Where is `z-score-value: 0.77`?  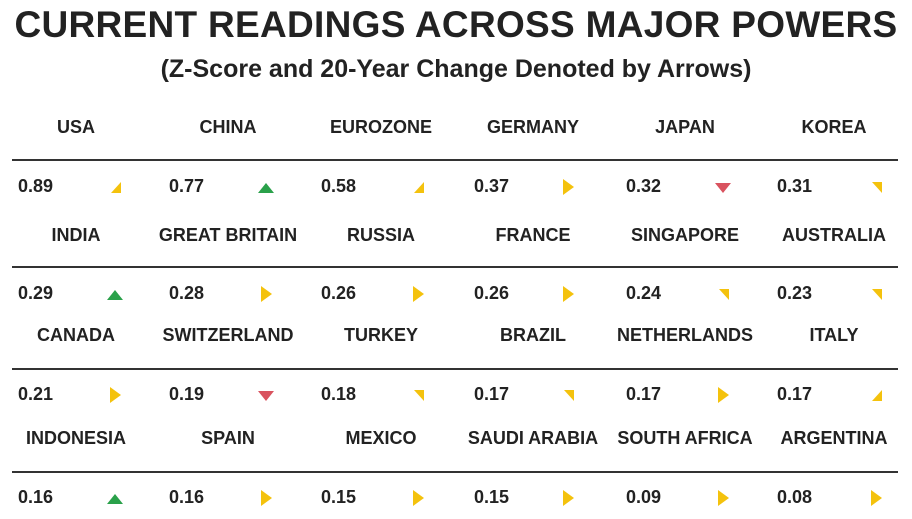
z-score-value: 0.77 is located at coordinates (187, 186).